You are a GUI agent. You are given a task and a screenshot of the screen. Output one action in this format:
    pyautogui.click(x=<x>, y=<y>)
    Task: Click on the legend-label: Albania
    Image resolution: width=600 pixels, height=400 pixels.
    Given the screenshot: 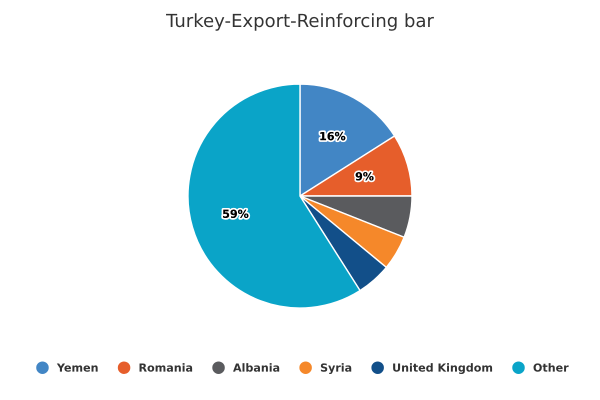 What is the action you would take?
    pyautogui.click(x=256, y=367)
    